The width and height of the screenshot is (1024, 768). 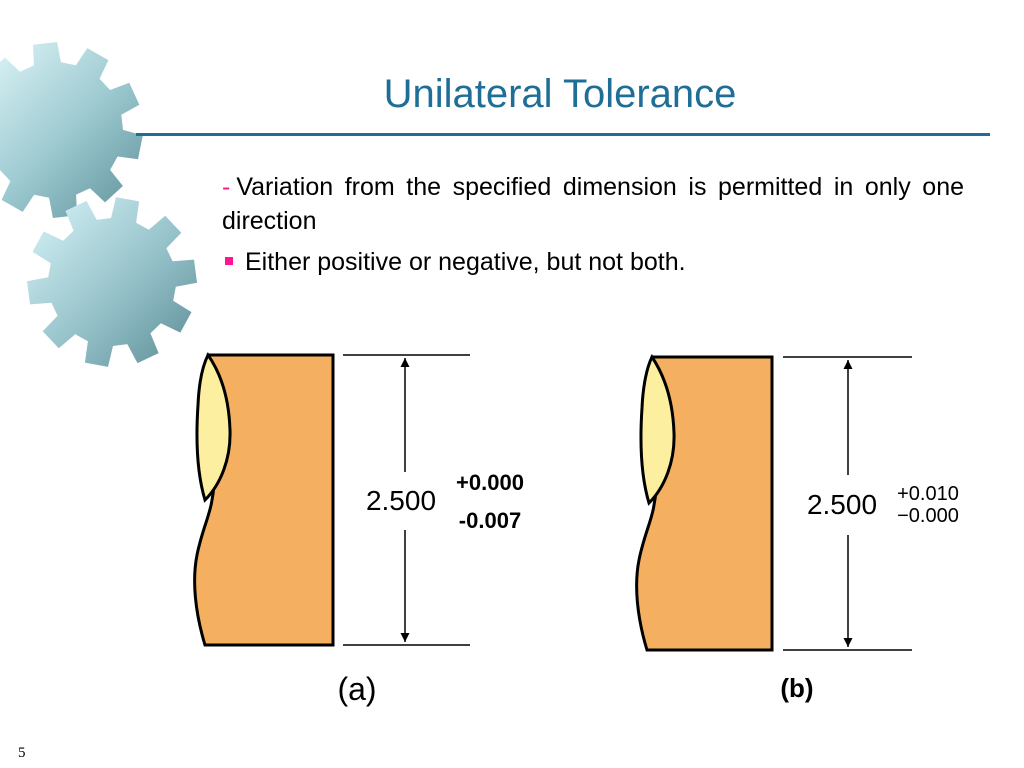 What do you see at coordinates (213, 427) in the screenshot?
I see `part-a-end-face` at bounding box center [213, 427].